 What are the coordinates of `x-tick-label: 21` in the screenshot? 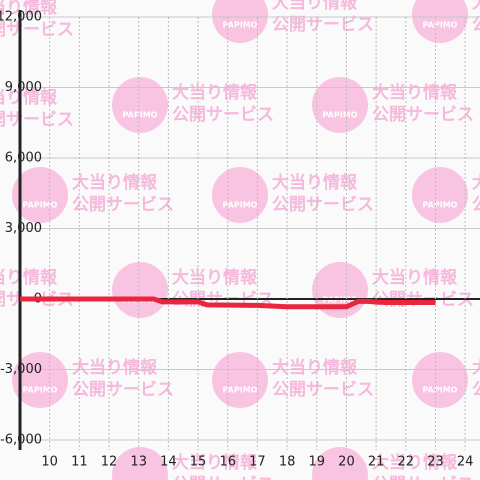 It's located at (376, 462).